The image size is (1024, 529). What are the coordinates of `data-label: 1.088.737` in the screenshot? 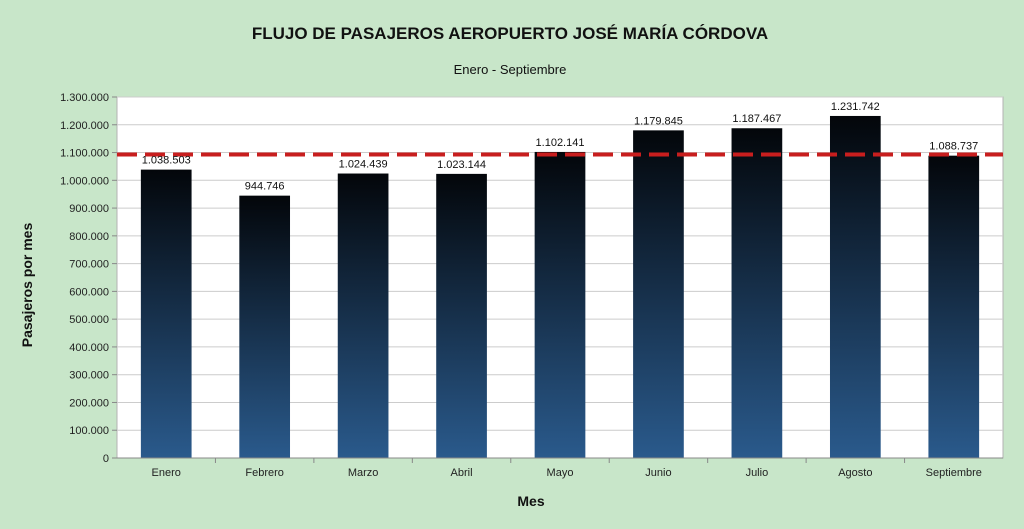 It's located at (953, 147).